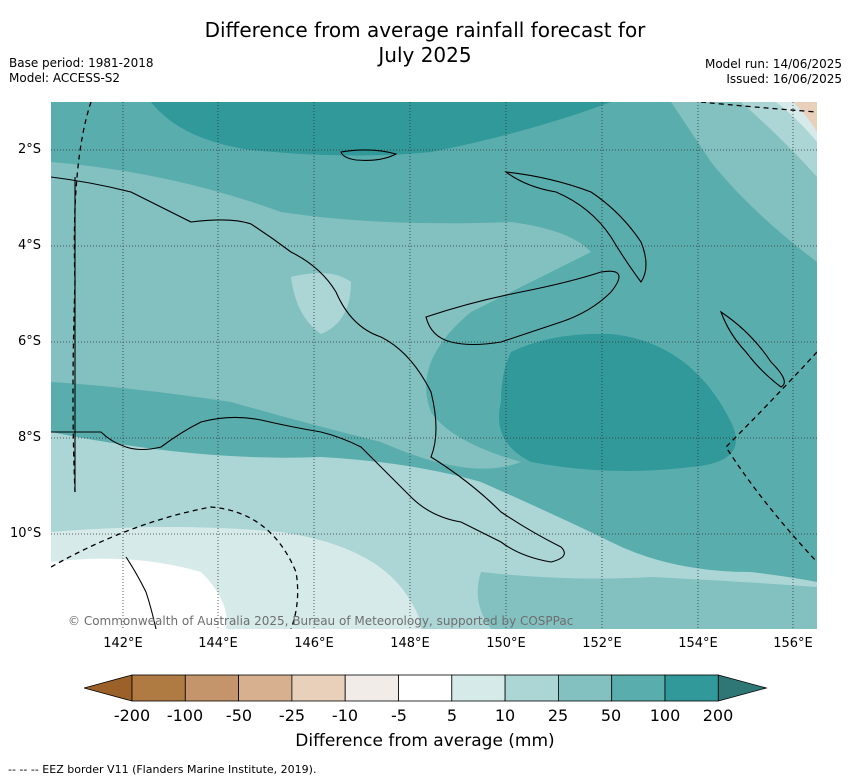 The image size is (850, 781). I want to click on lat-label-4s: 4°S, so click(30, 245).